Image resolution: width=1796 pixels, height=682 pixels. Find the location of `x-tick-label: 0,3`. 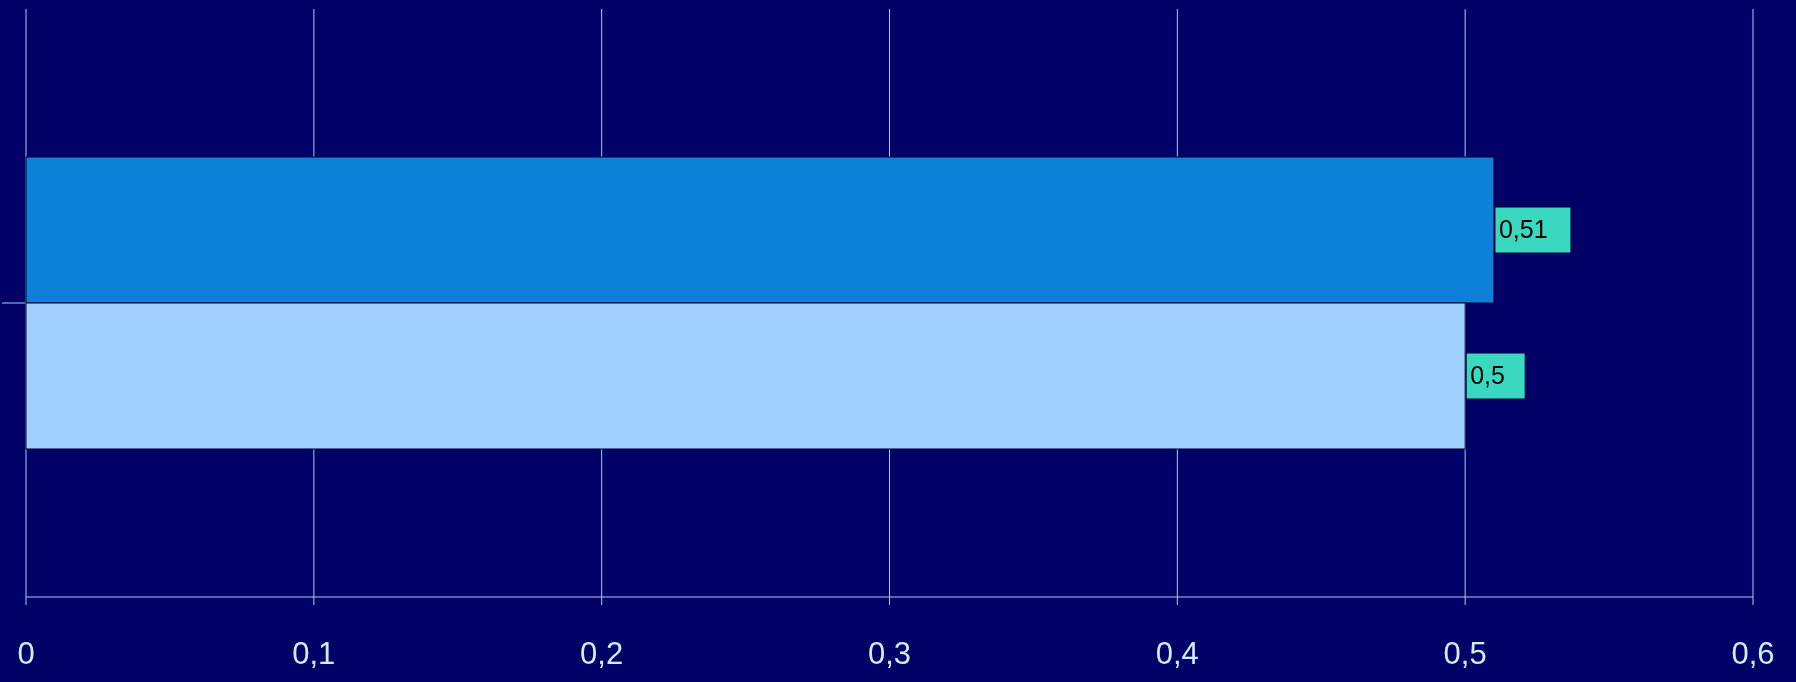

x-tick-label: 0,3 is located at coordinates (889, 653).